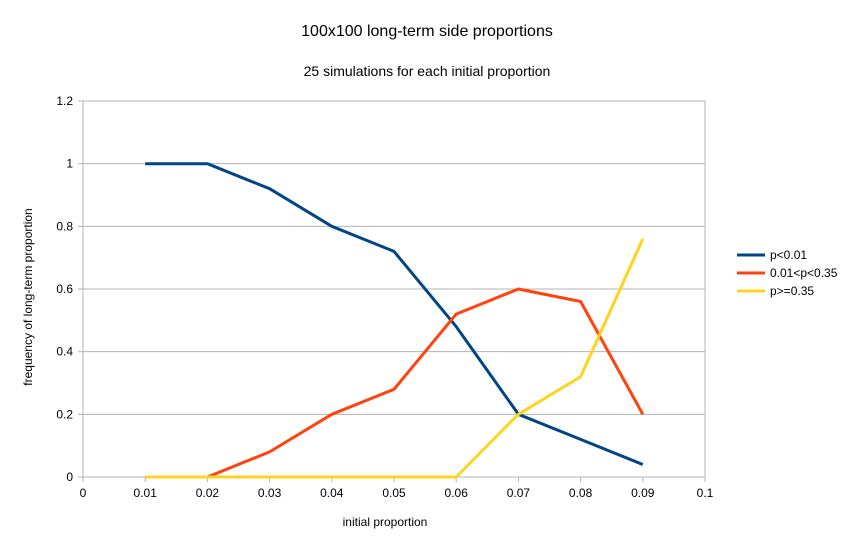 The width and height of the screenshot is (855, 548). I want to click on y-axis-label: frequency of long-term proportion, so click(28, 296).